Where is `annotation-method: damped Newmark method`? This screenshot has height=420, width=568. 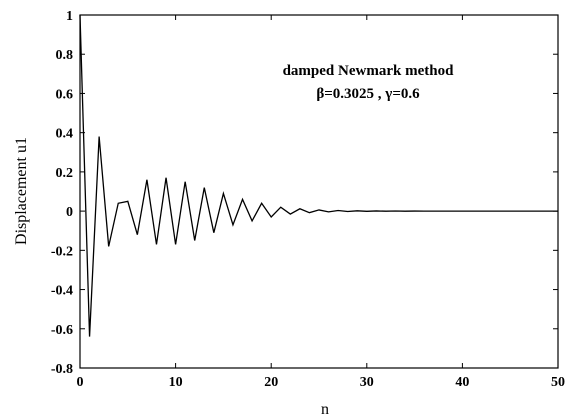 annotation-method: damped Newmark method is located at coordinates (368, 71).